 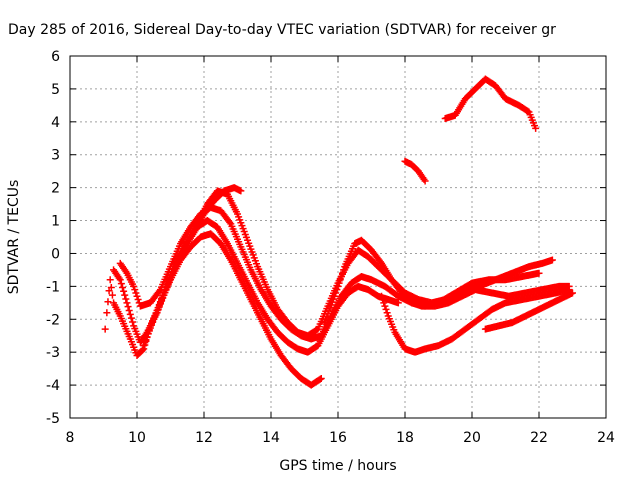 What do you see at coordinates (539, 438) in the screenshot?
I see `x-tick-label: 22` at bounding box center [539, 438].